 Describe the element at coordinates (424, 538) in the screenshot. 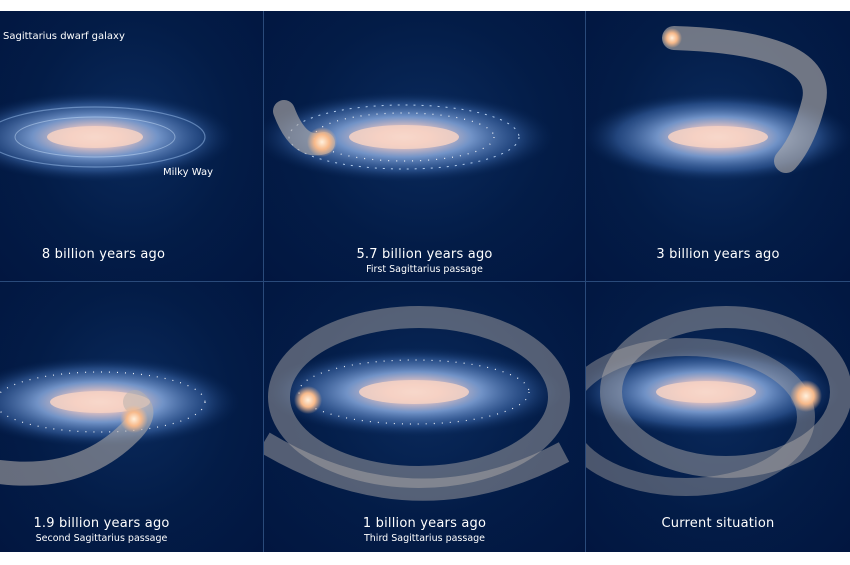

I see `panel-subcaption: Third Sagittarius passage` at that location.